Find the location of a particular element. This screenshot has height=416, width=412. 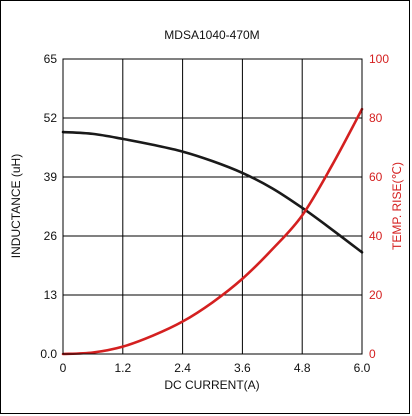

y-left-tick-label: 13 is located at coordinates (51, 295).